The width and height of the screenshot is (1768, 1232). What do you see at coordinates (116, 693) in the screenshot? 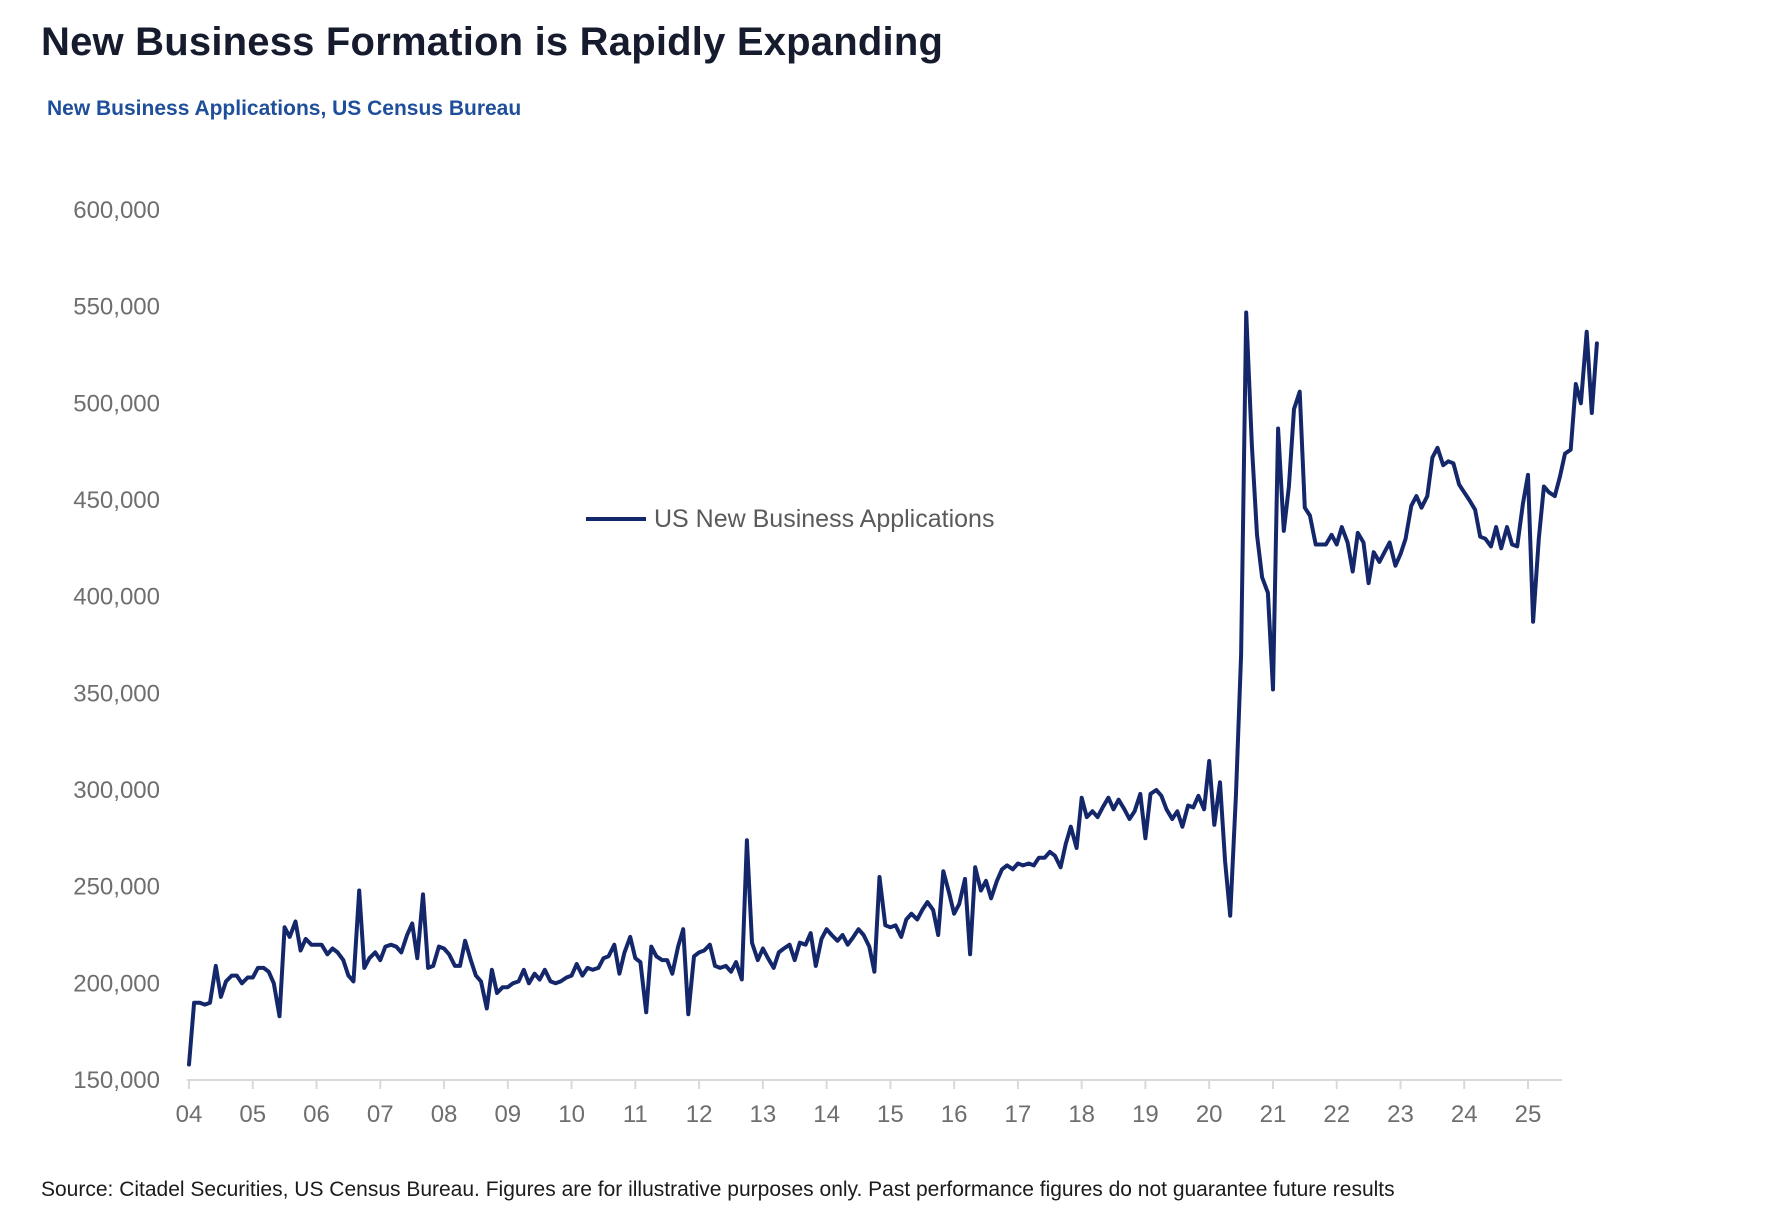
I see `y-tick-label: 350,000` at bounding box center [116, 693].